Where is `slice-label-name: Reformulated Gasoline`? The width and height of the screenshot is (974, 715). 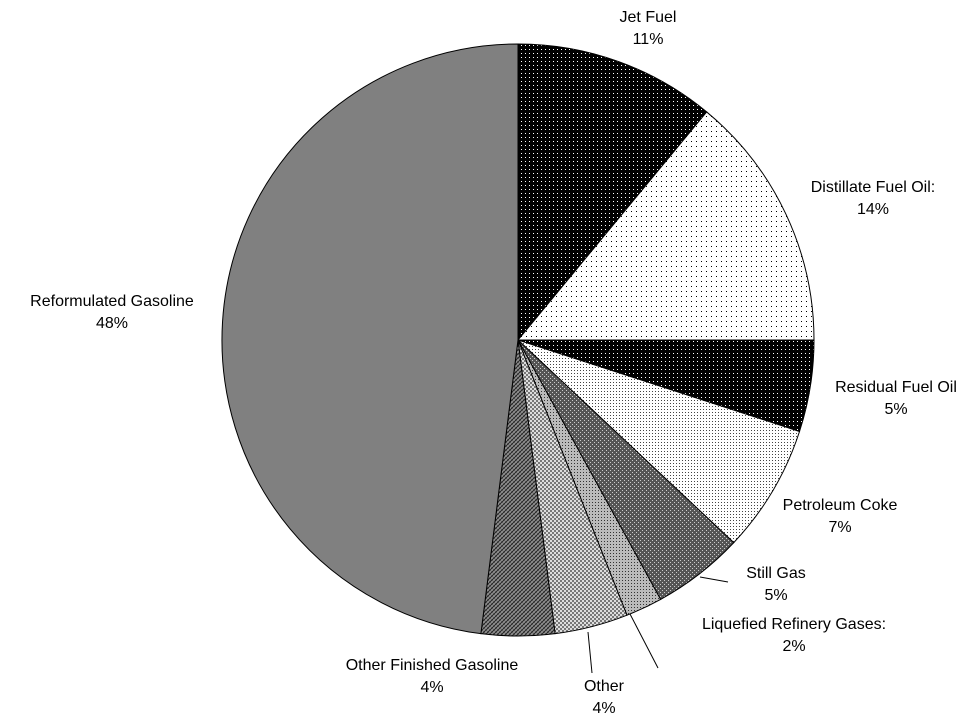
slice-label-name: Reformulated Gasoline is located at coordinates (112, 301).